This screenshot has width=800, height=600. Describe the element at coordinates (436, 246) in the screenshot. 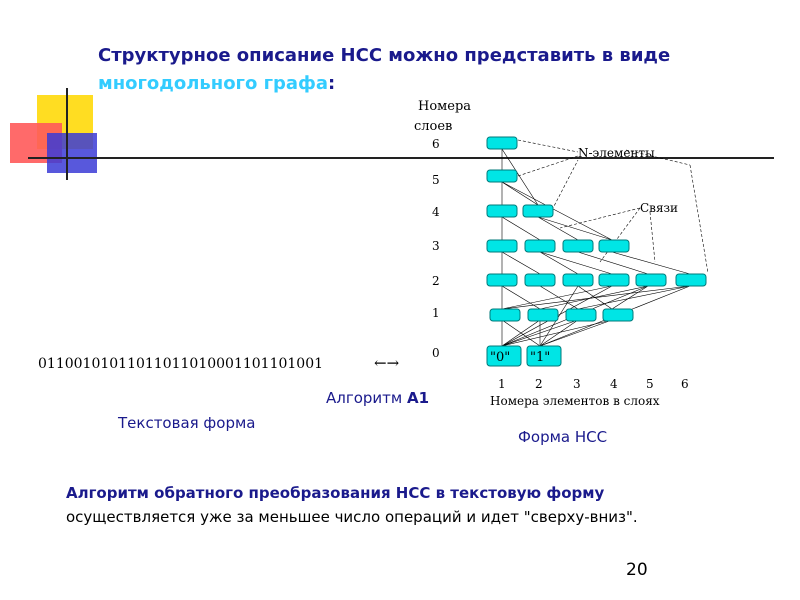

I see `layer-number: 3` at that location.